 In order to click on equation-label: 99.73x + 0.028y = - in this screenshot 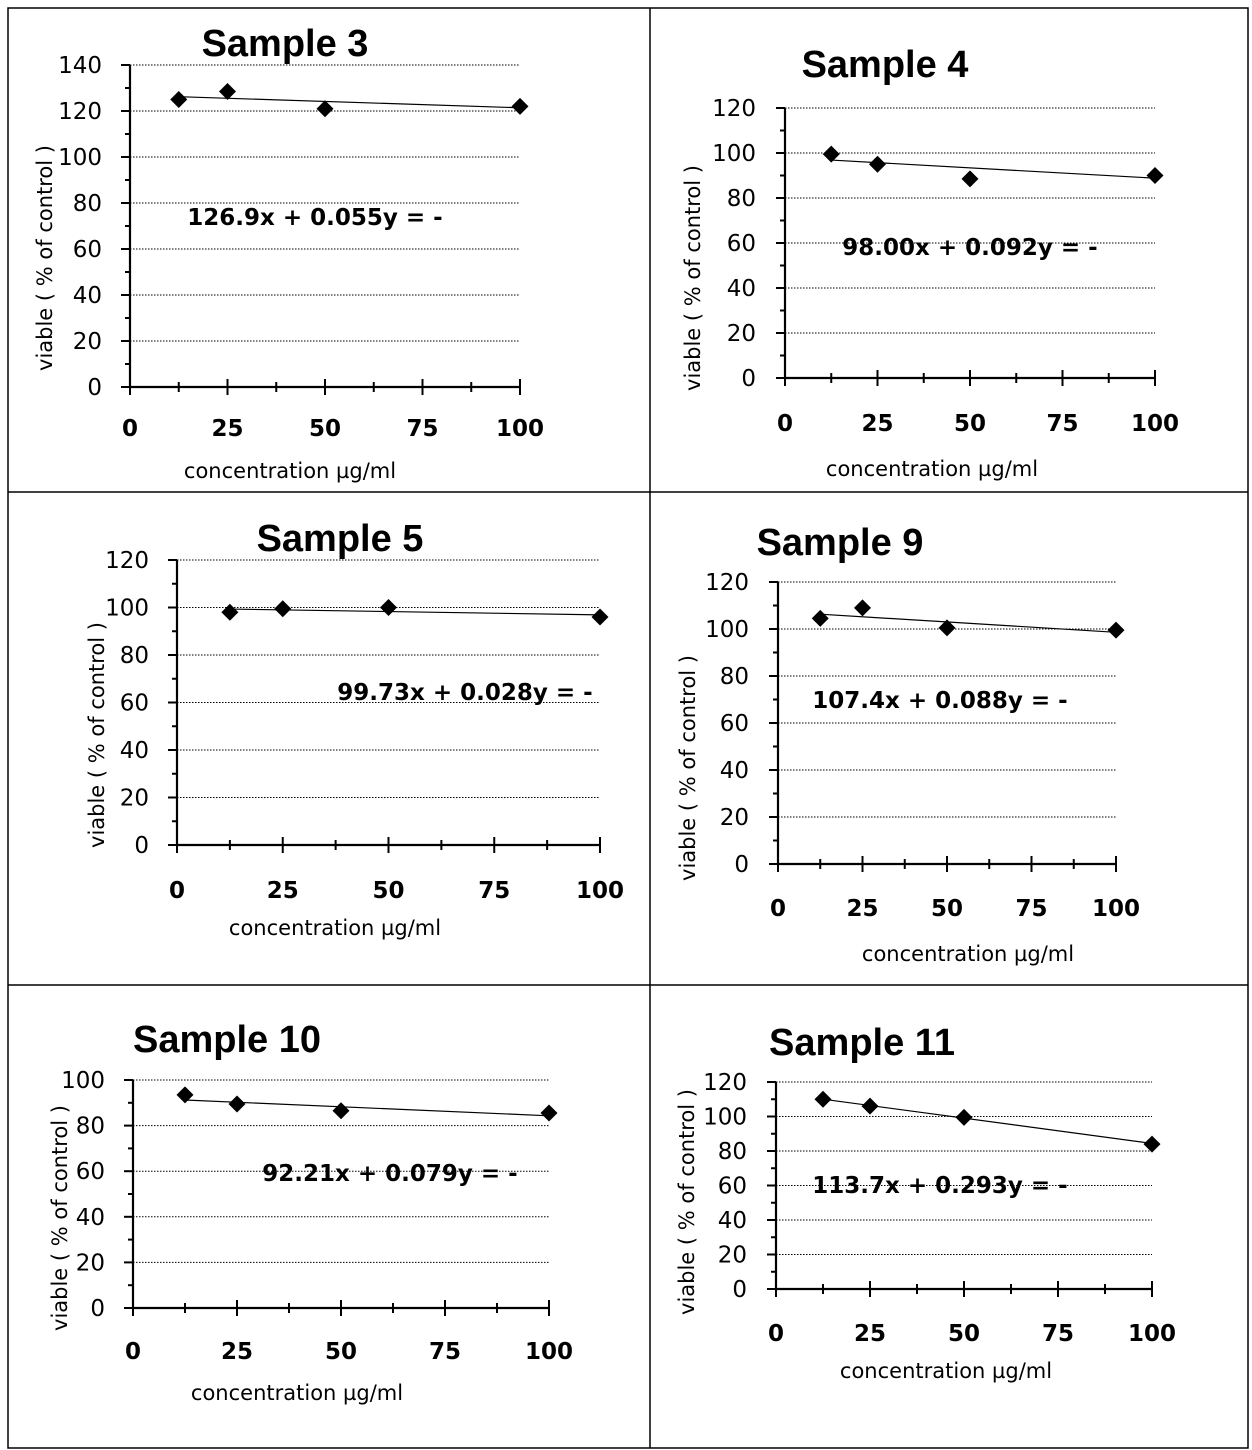, I will do `click(464, 693)`.